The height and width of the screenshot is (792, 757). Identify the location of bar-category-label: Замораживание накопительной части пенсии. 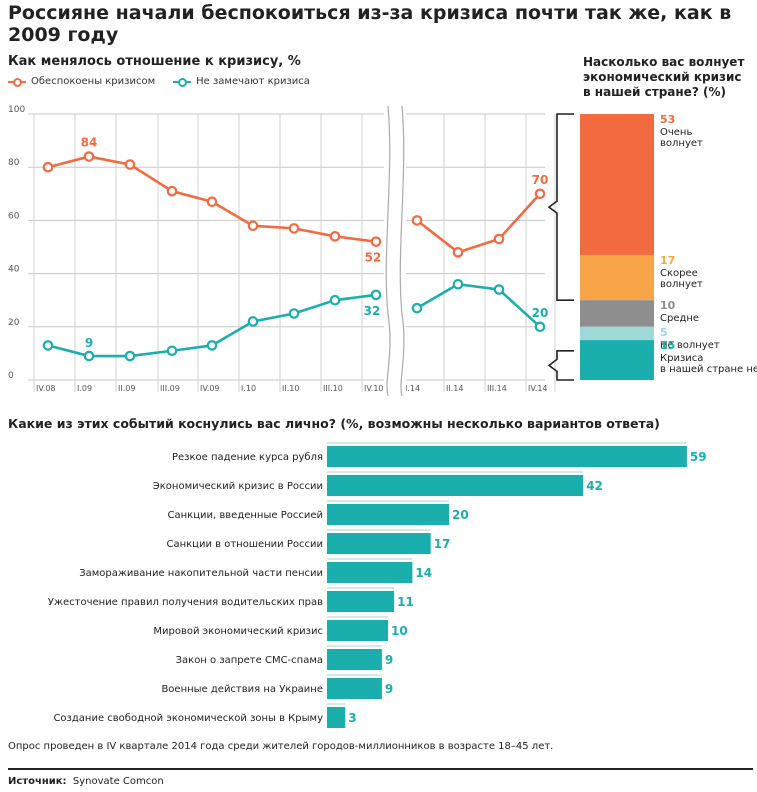
(201, 573).